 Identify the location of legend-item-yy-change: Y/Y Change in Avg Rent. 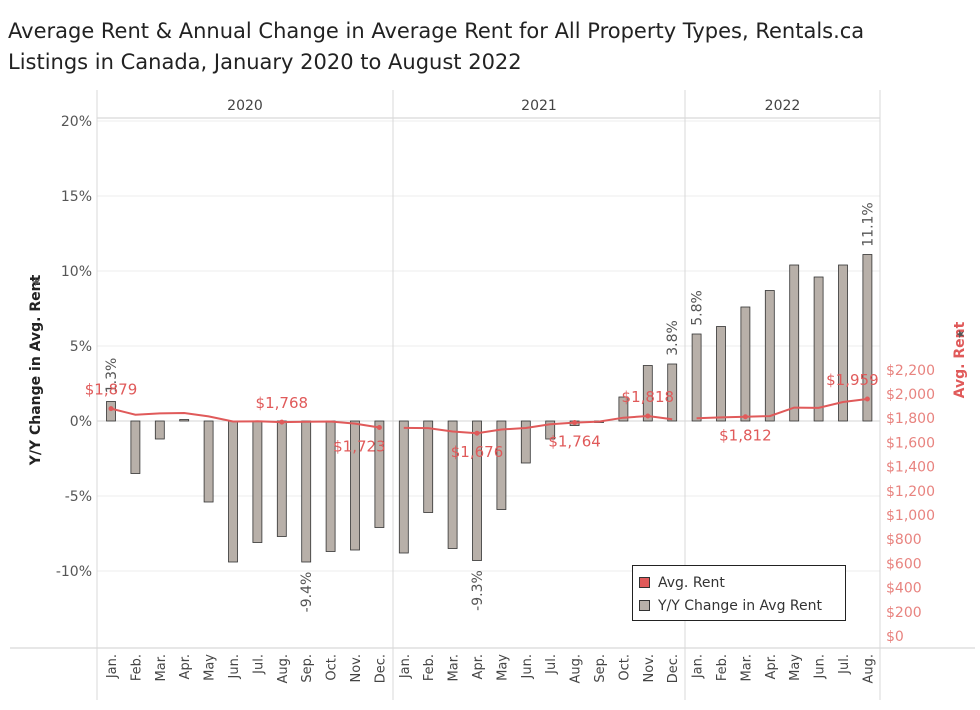
(742, 605).